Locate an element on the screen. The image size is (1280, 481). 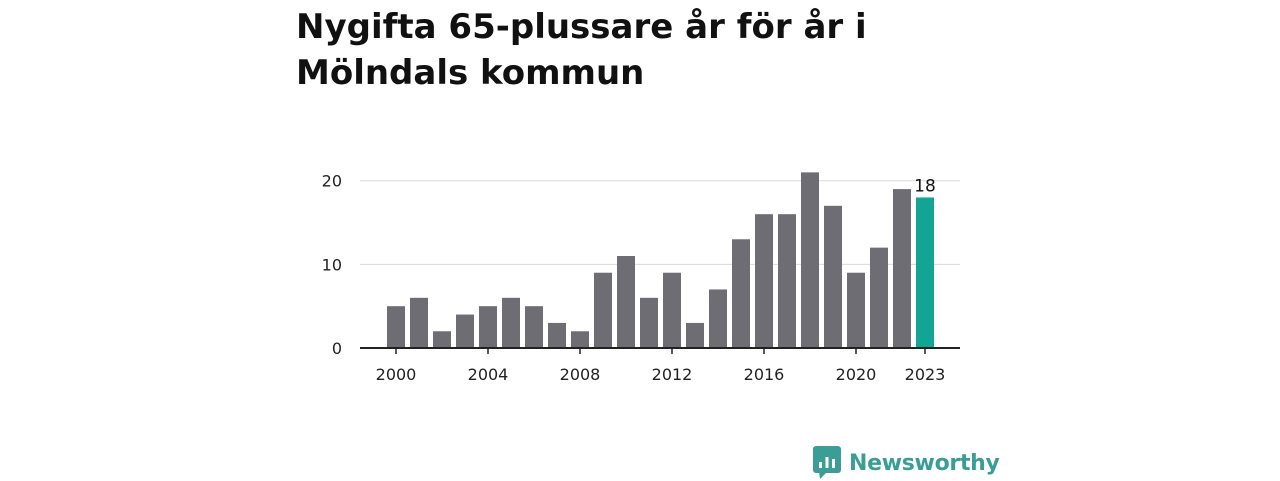
x-tick-label-2004: 2004 is located at coordinates (488, 374).